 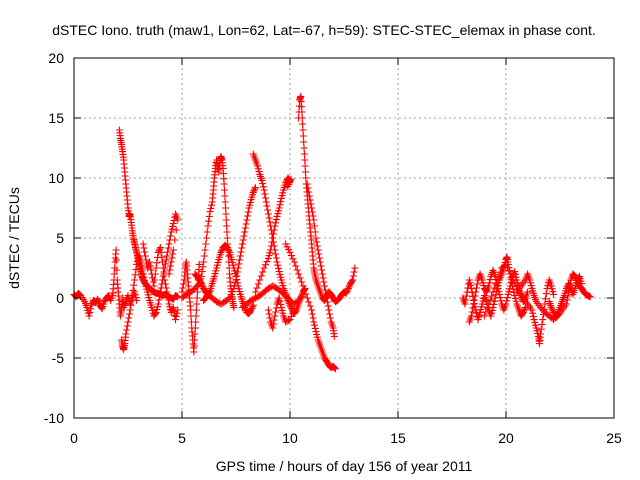 What do you see at coordinates (60, 298) in the screenshot?
I see `y-tick-label: 0` at bounding box center [60, 298].